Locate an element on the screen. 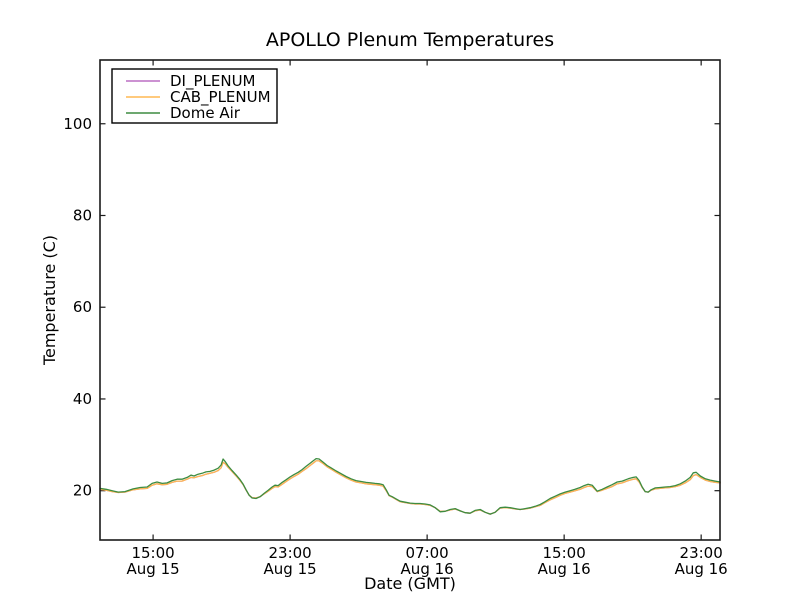 This screenshot has width=800, height=600. series-line-cab-plenum is located at coordinates (410, 487).